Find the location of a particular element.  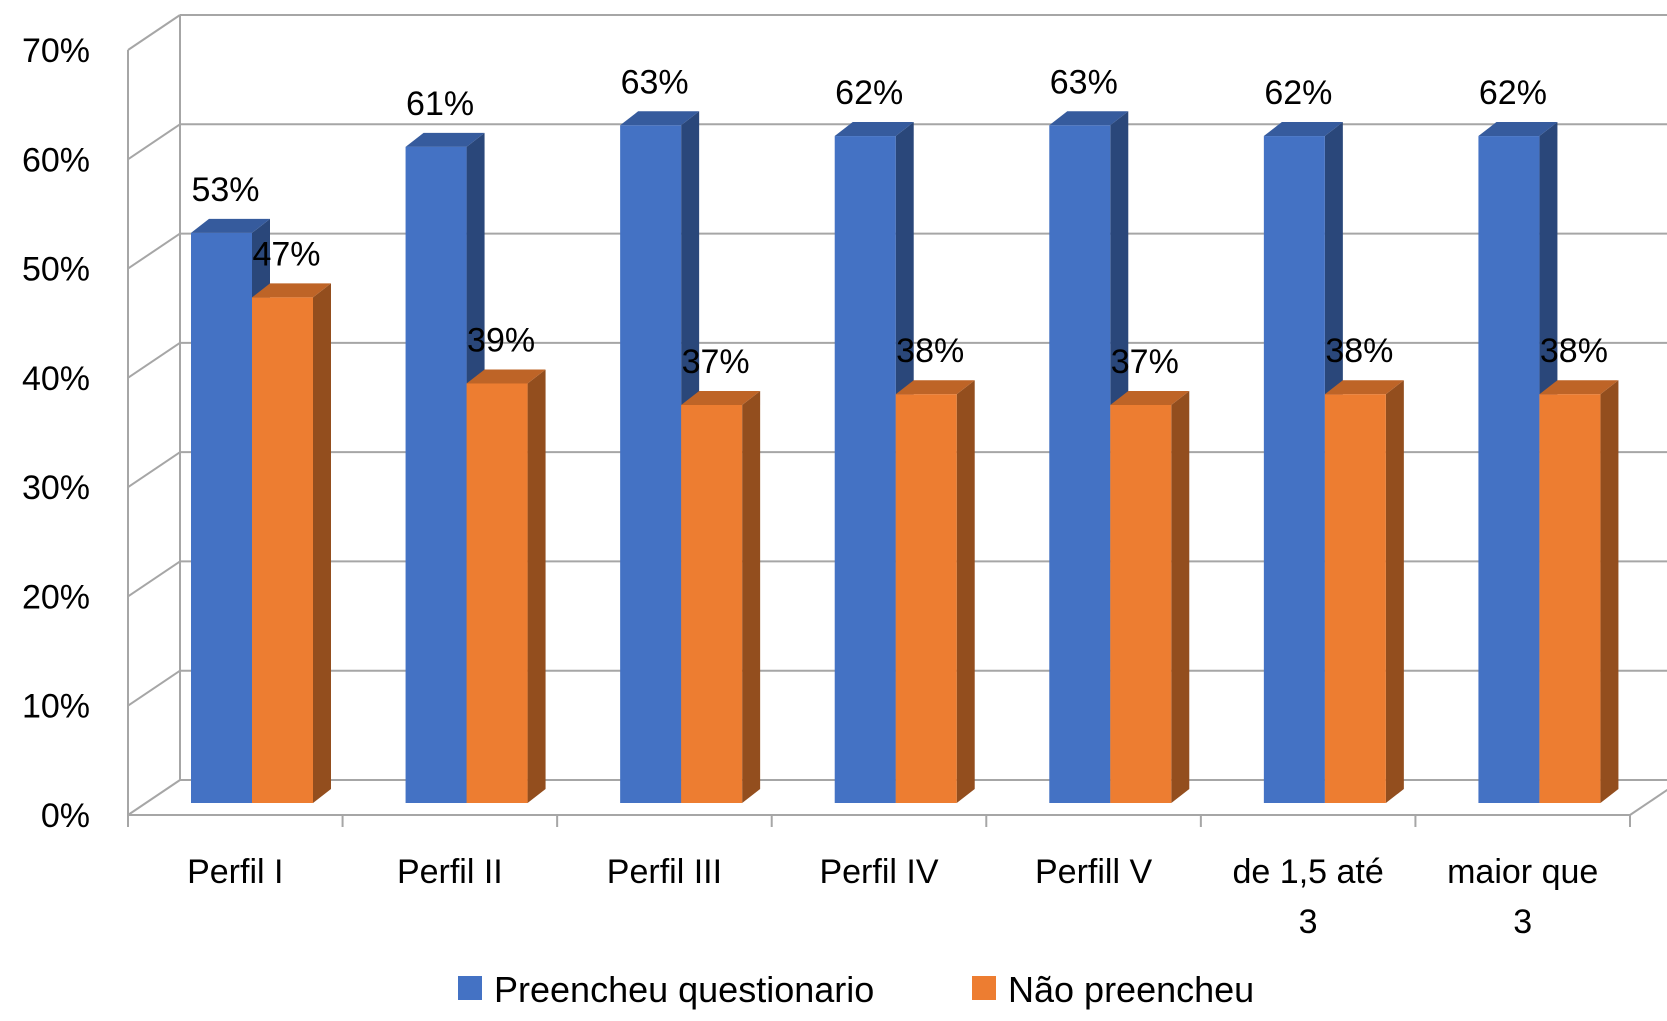

y-tick-label: 0% is located at coordinates (65, 816).